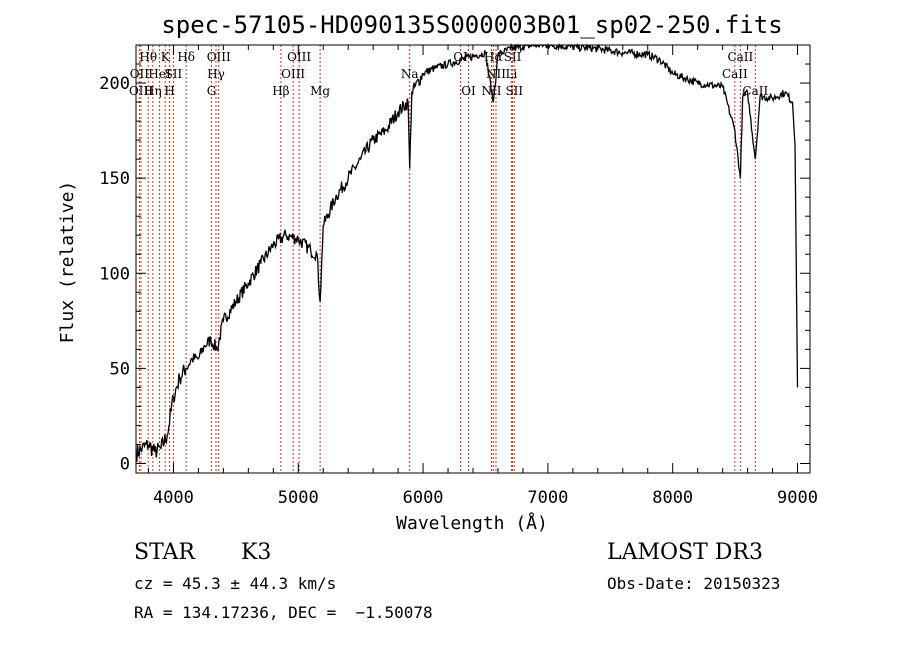 The image size is (900, 649). Describe the element at coordinates (472, 523) in the screenshot. I see `x-axis-label: Wavelength (Å)` at that location.